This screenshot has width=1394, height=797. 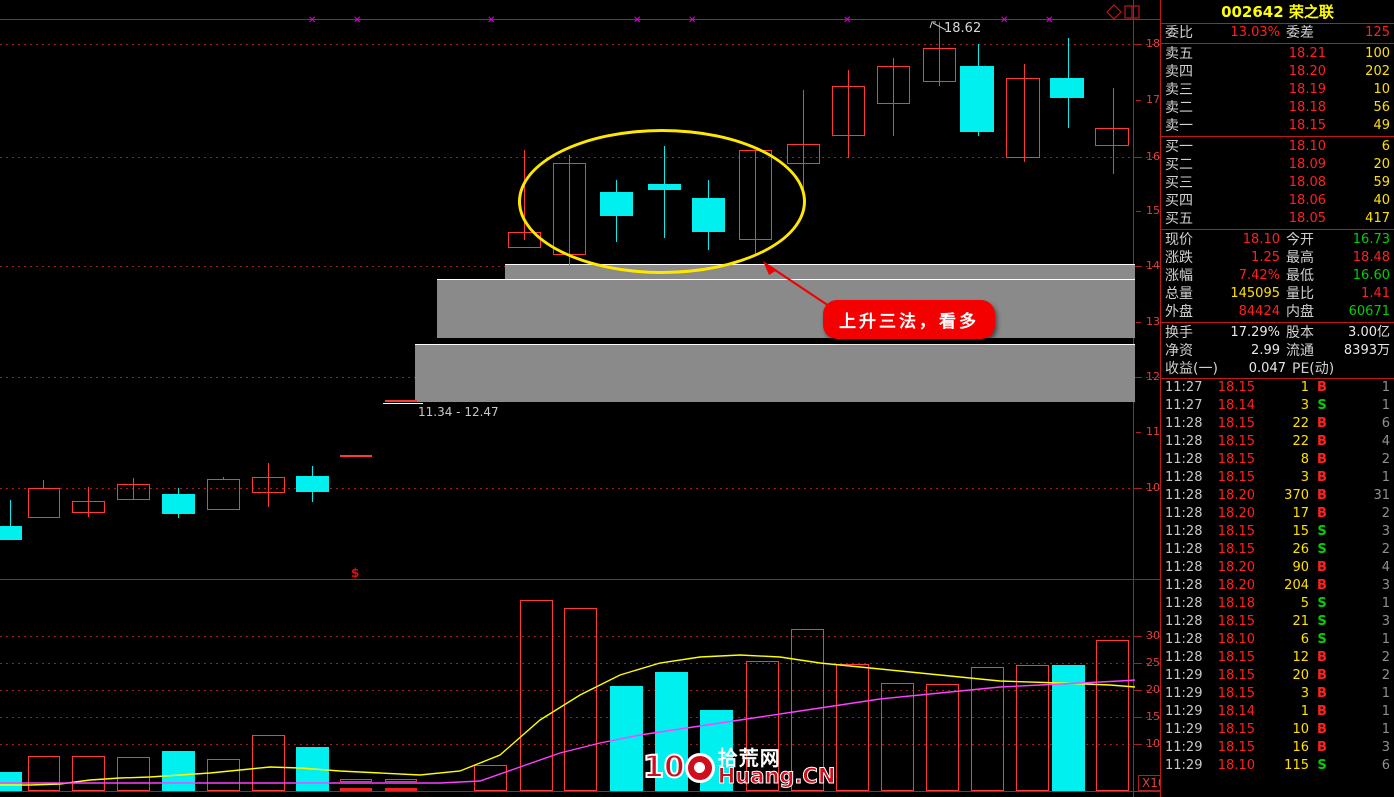 What do you see at coordinates (1277, 604) in the screenshot?
I see `tick-row: 11:28 18.18 5 S 1` at bounding box center [1277, 604].